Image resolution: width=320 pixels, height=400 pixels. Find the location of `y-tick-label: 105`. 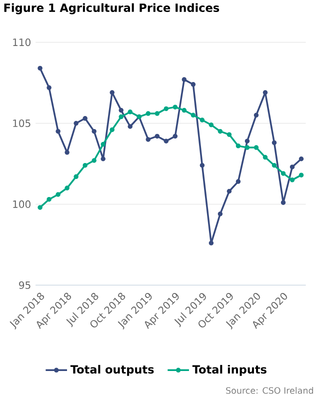

y-tick-label: 105 is located at coordinates (21, 123).